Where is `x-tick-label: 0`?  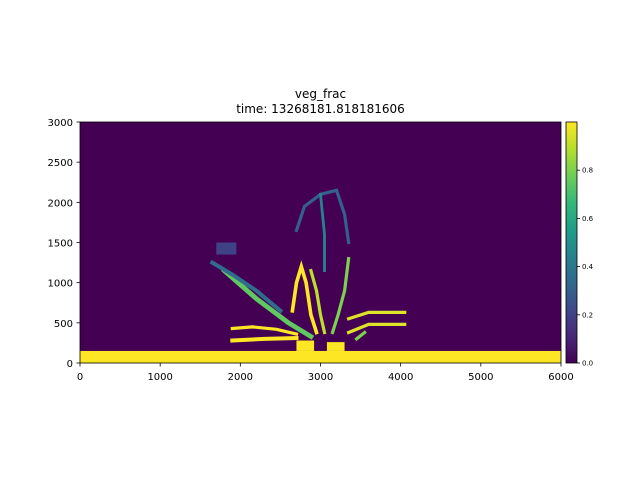 x-tick-label: 0 is located at coordinates (80, 377).